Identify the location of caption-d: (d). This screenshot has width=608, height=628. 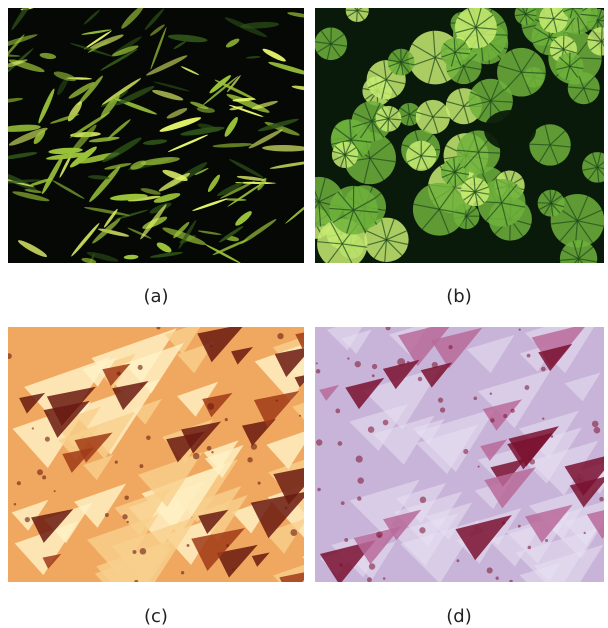
(459, 616).